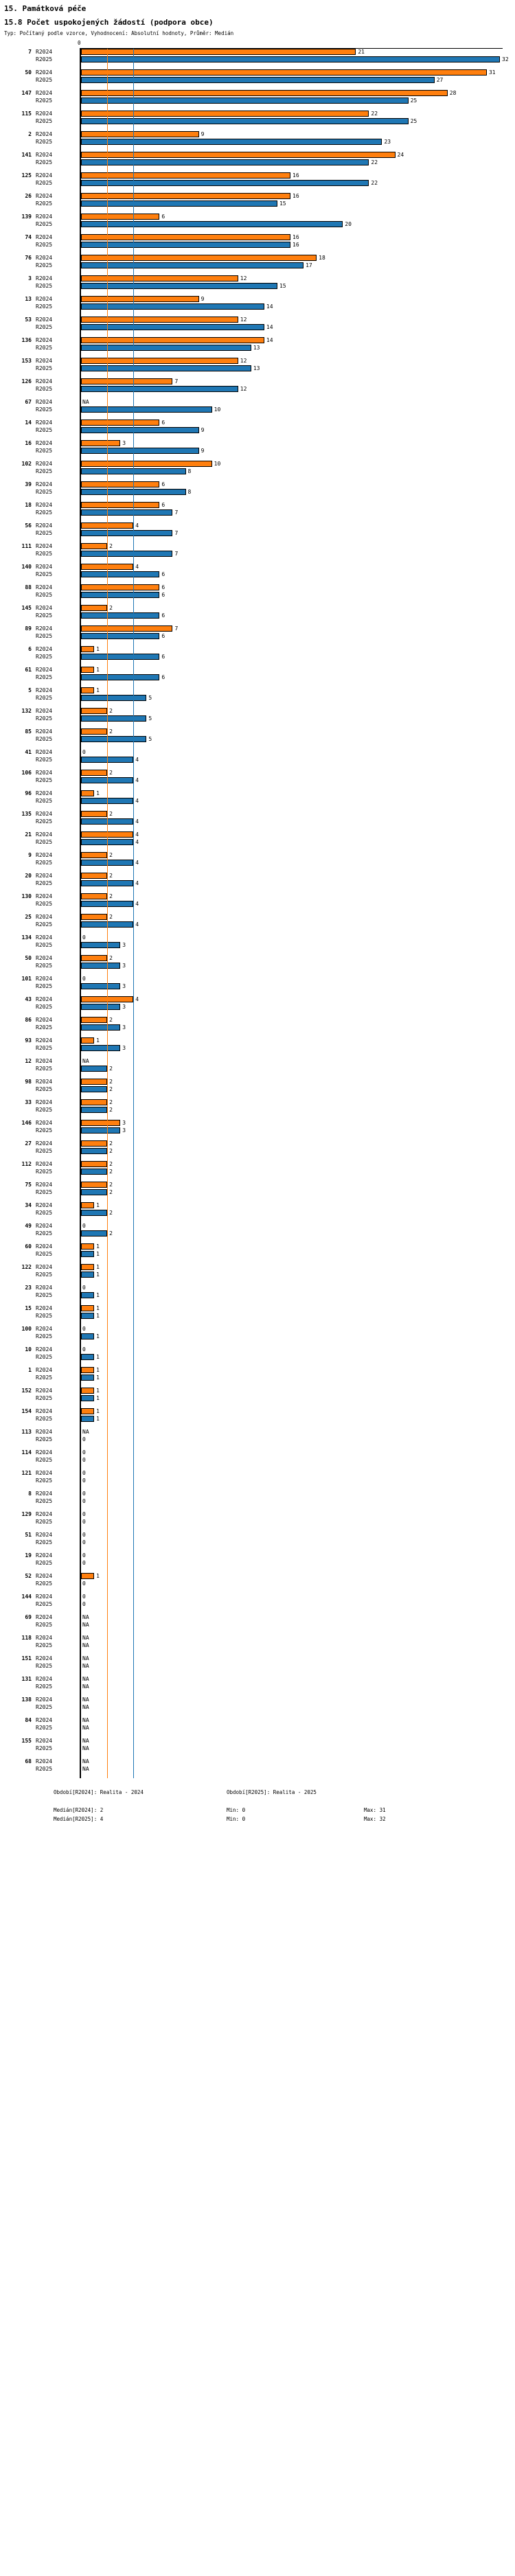  Describe the element at coordinates (257, 676) in the screenshot. I see `chart-row-group: 61 R2024 1 R2025 6` at that location.